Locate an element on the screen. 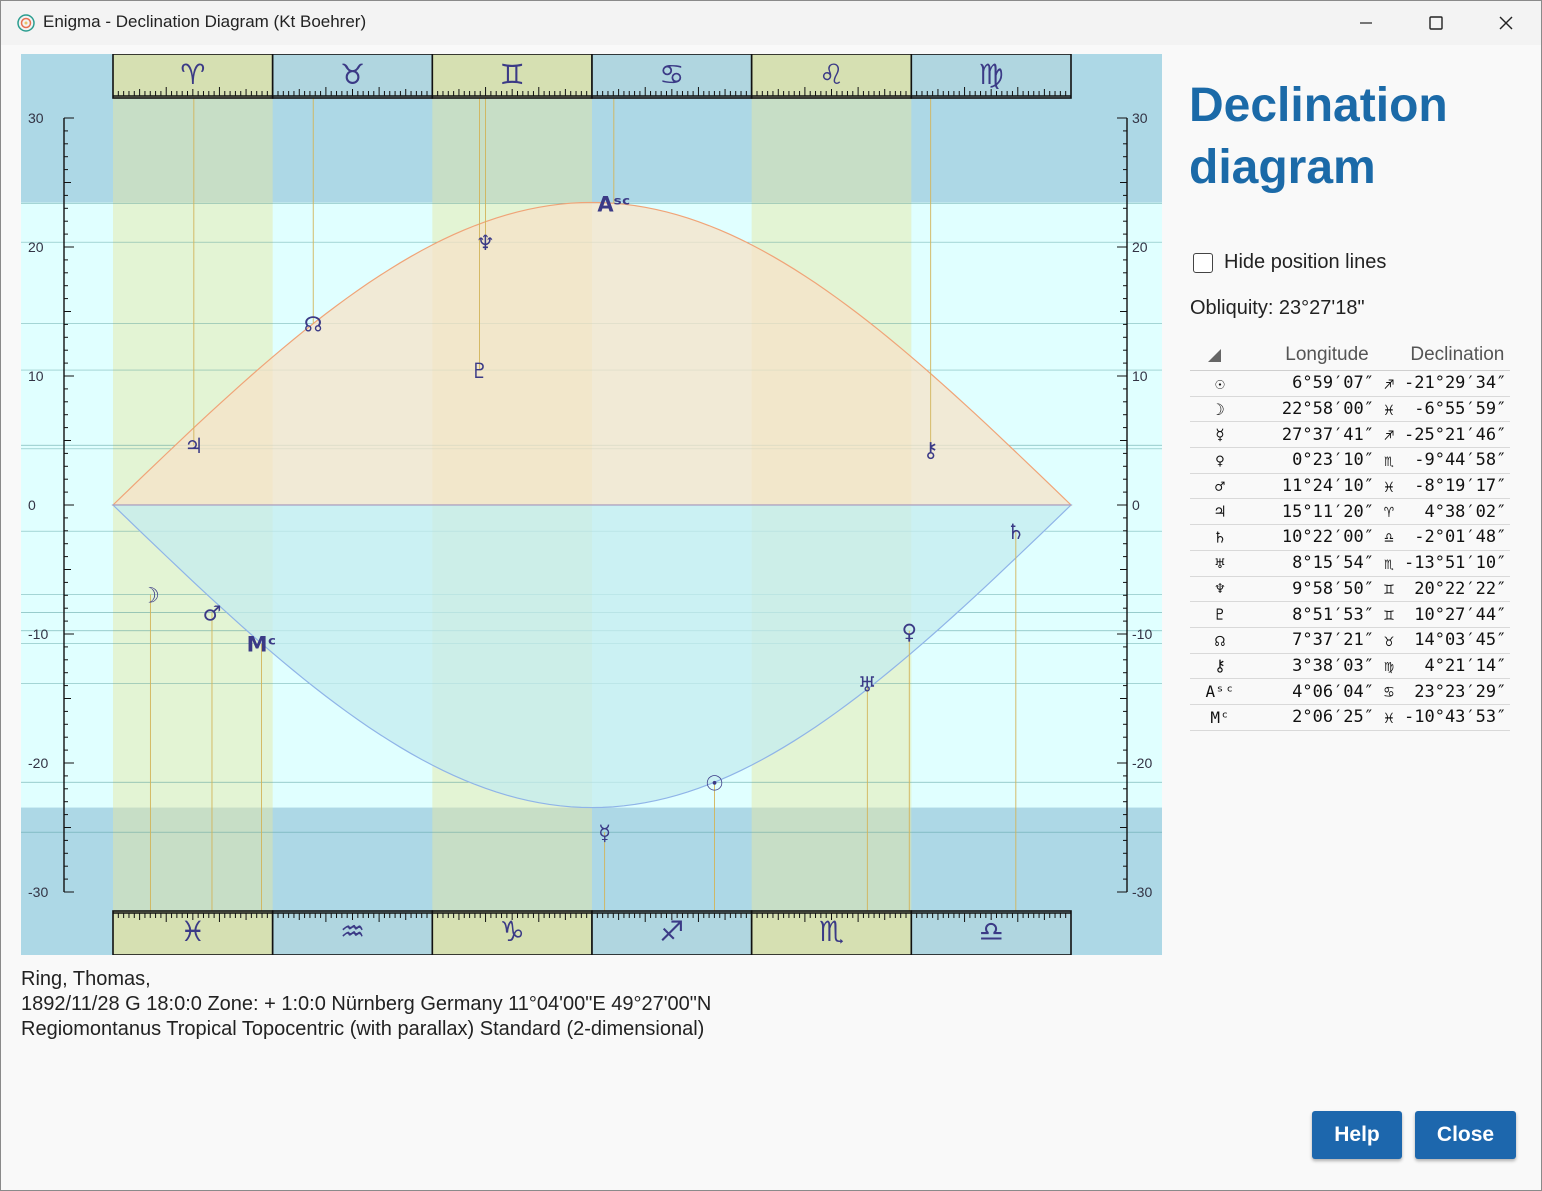  zodiac-sign-glyph: ♒ is located at coordinates (352, 931).